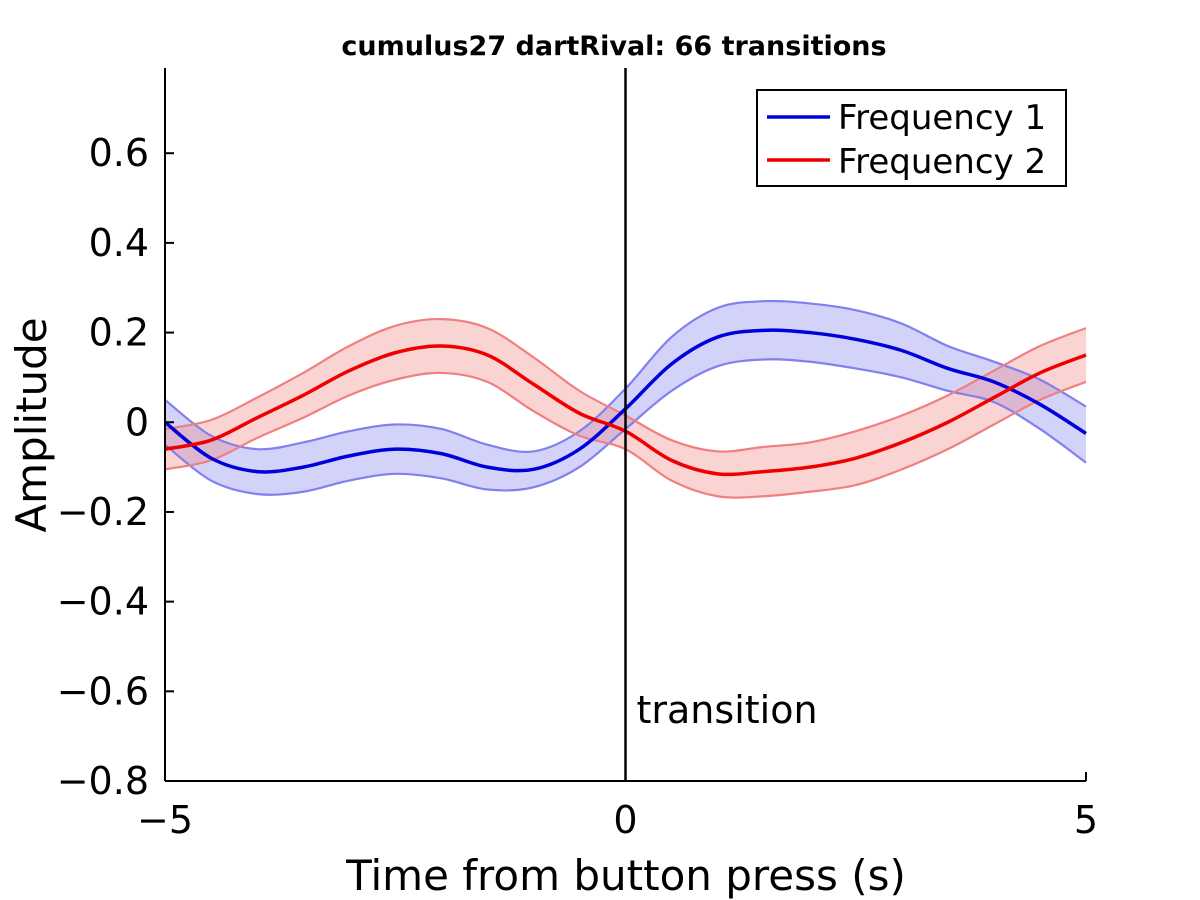 This screenshot has height=900, width=1200. I want to click on chart-title: cumulus27 dartRival: 66 transitions, so click(613, 46).